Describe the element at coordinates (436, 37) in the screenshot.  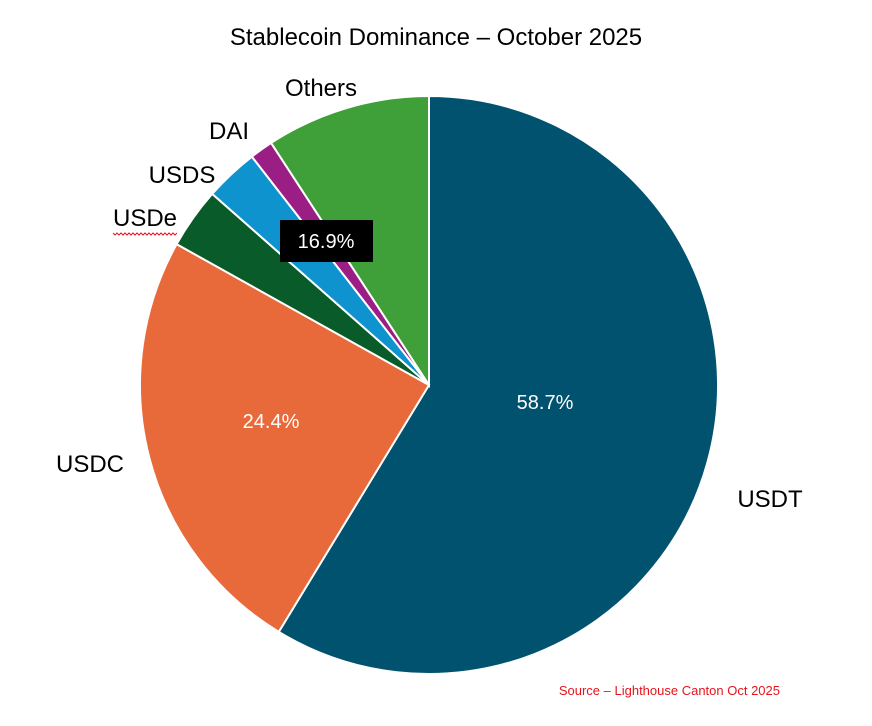
I see `chart-title: Stablecoin Dominance – October 2025` at that location.